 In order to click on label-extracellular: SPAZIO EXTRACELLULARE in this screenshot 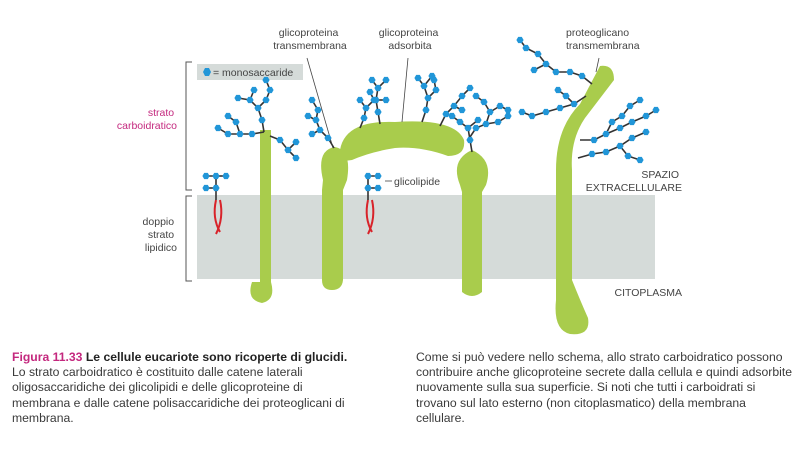, I will do `click(634, 181)`.